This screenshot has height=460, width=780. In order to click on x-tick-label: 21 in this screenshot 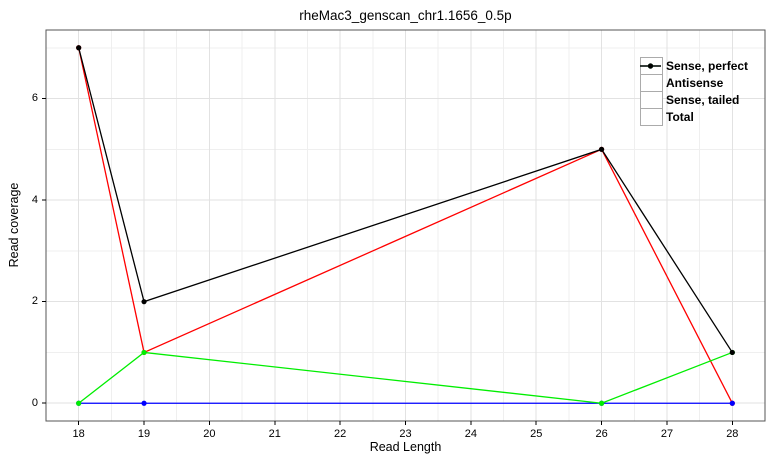, I will do `click(274, 434)`.